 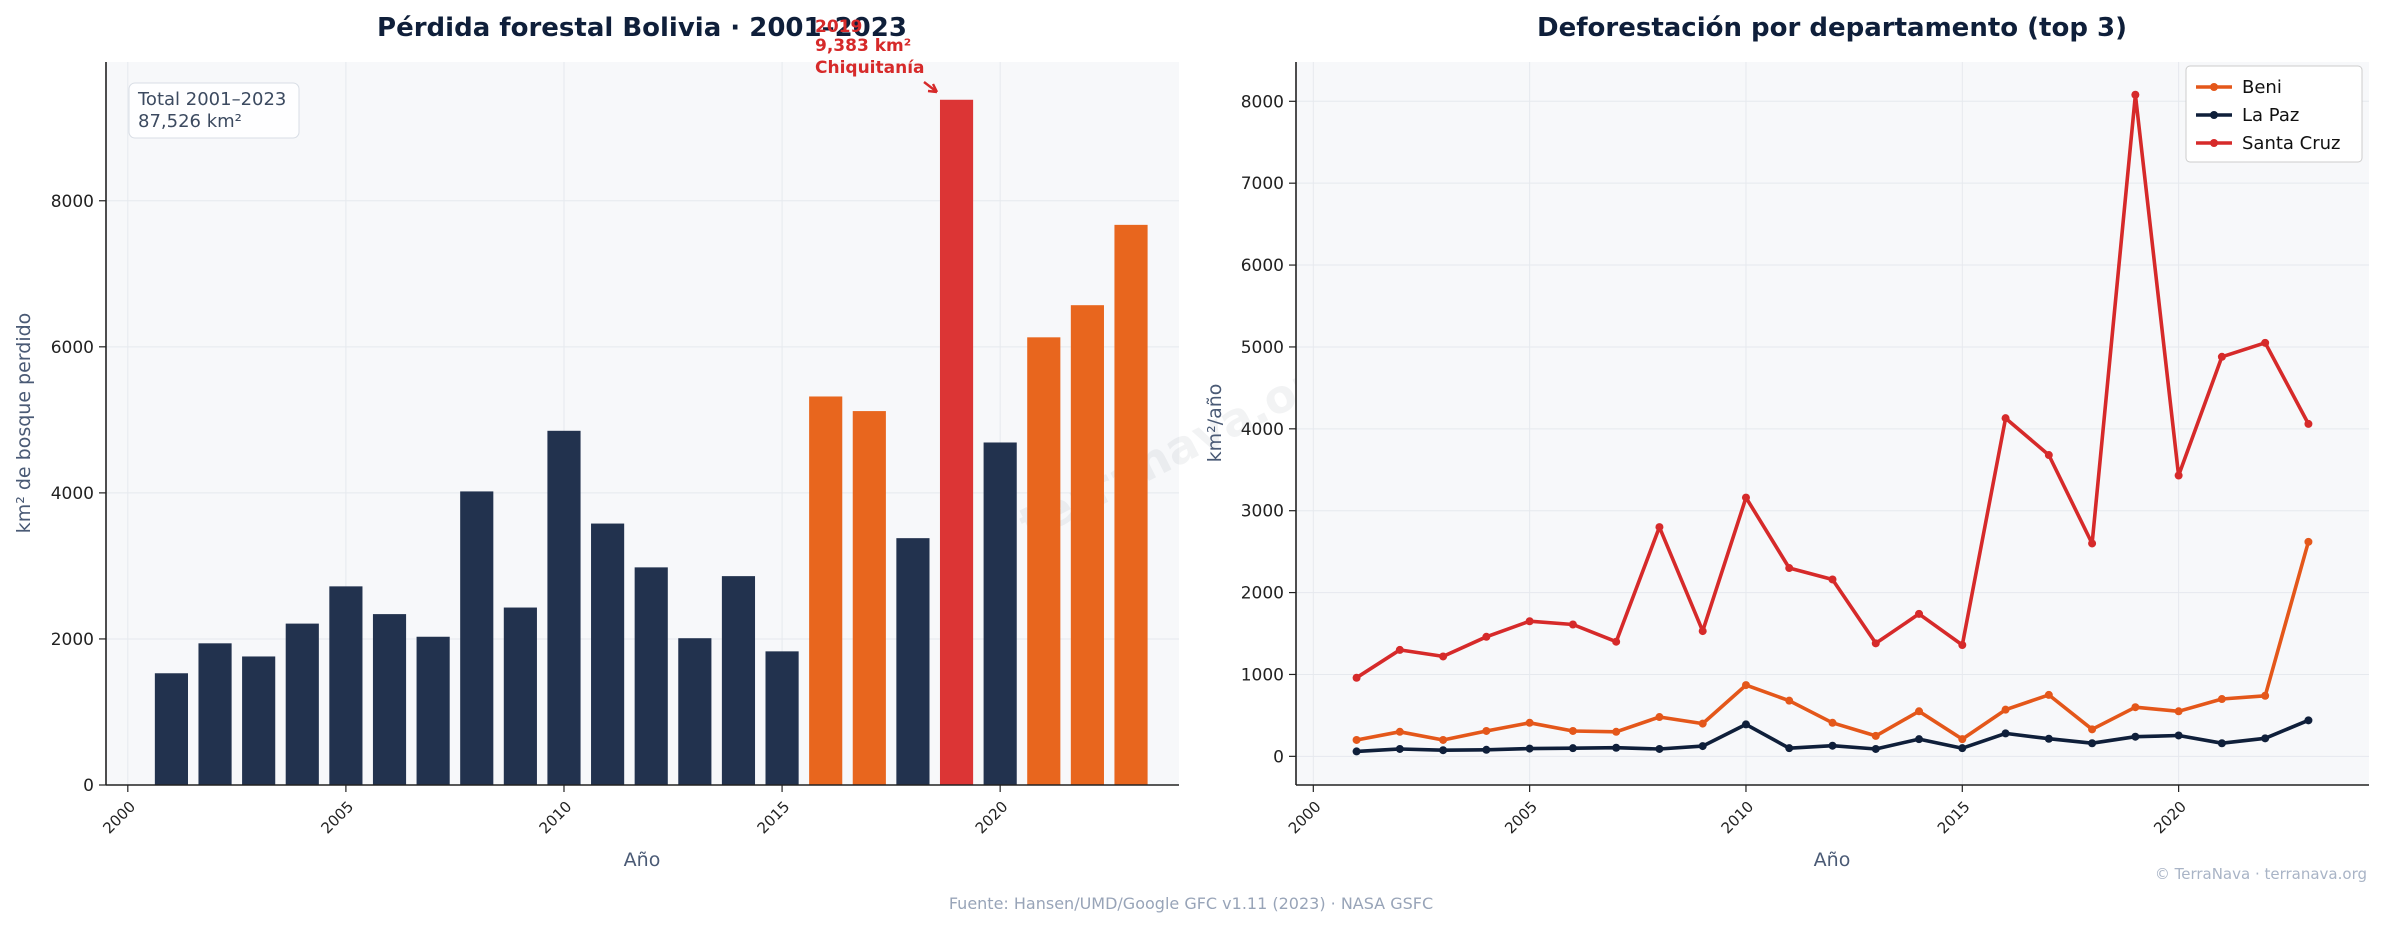 What do you see at coordinates (1268, 429) in the screenshot?
I see `line-y-ticks: 0 1000 2000 3000 4000 5000 6000 7000 8000` at bounding box center [1268, 429].